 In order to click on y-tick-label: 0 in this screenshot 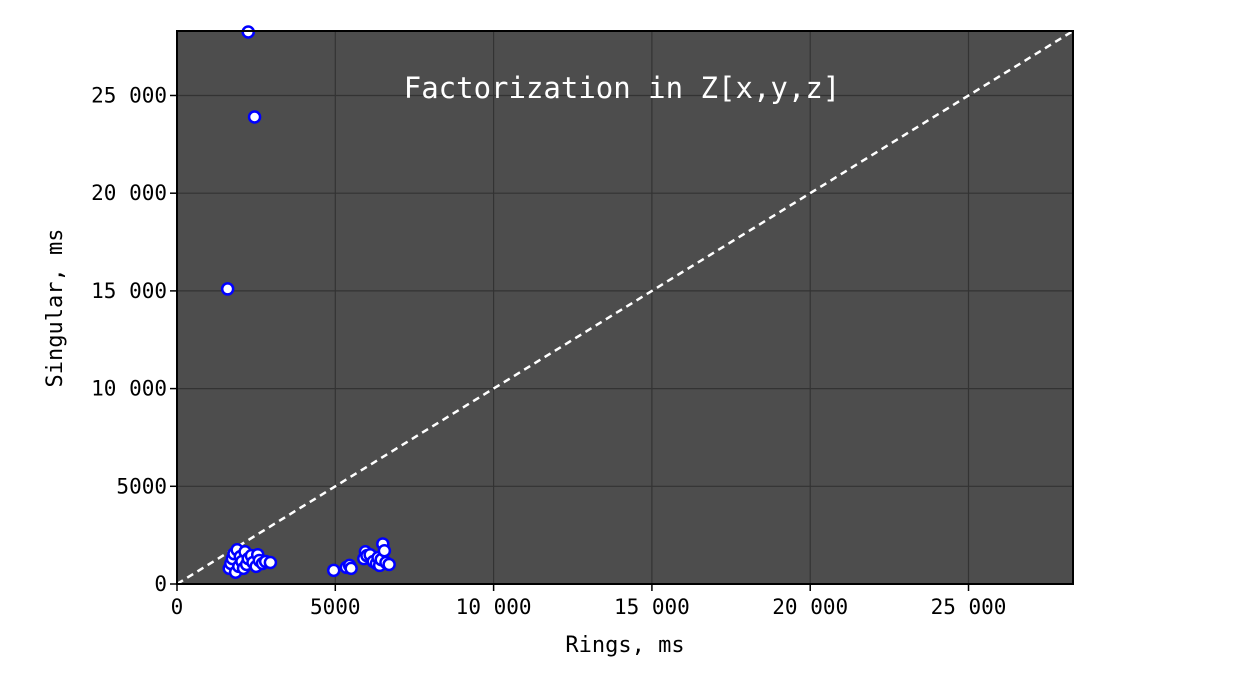, I will do `click(160, 584)`.